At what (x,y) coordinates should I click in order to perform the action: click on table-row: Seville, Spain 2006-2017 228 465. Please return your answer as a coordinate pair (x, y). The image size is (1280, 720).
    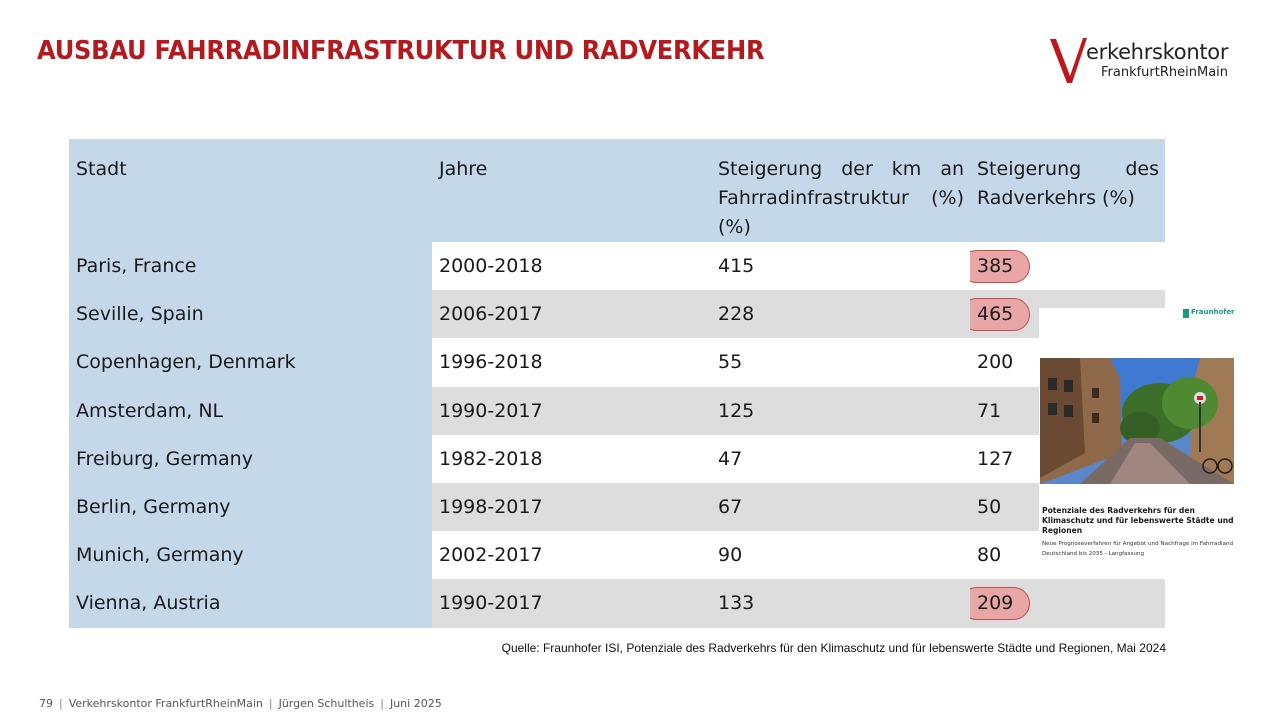
    Looking at the image, I should click on (617, 314).